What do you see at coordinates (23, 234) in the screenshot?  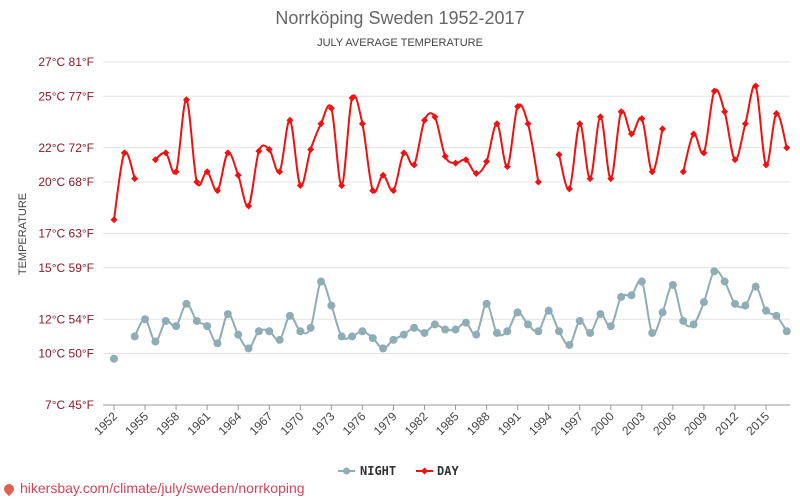 I see `y-axis-label: TEMPERATURE` at bounding box center [23, 234].